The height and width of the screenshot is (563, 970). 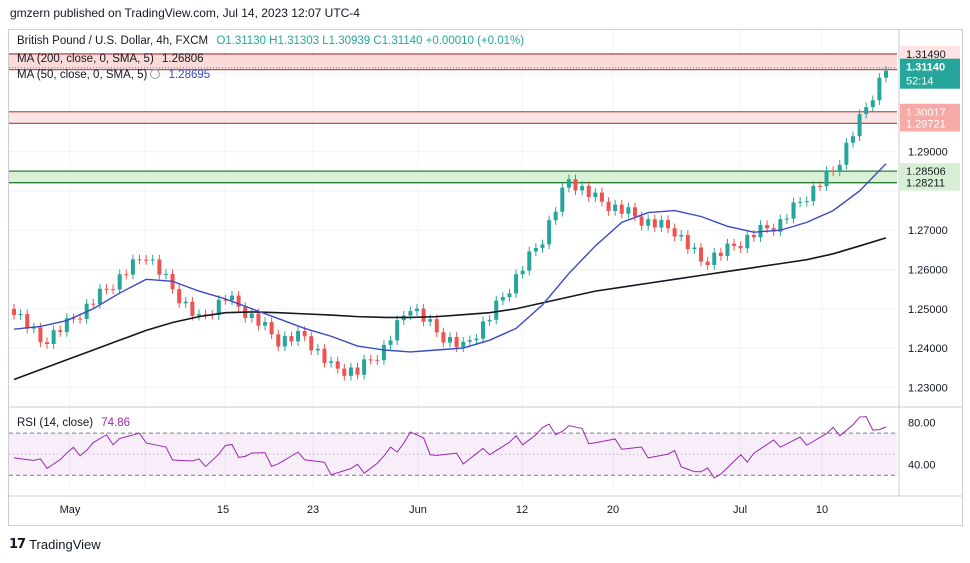 What do you see at coordinates (928, 271) in the screenshot?
I see `price-tick-label: 1.26000` at bounding box center [928, 271].